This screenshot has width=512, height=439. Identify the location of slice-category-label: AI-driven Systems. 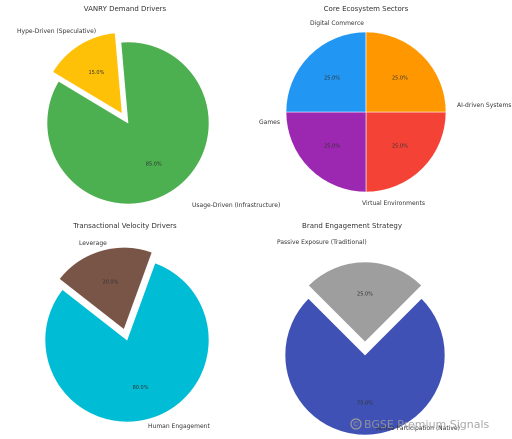
(484, 105).